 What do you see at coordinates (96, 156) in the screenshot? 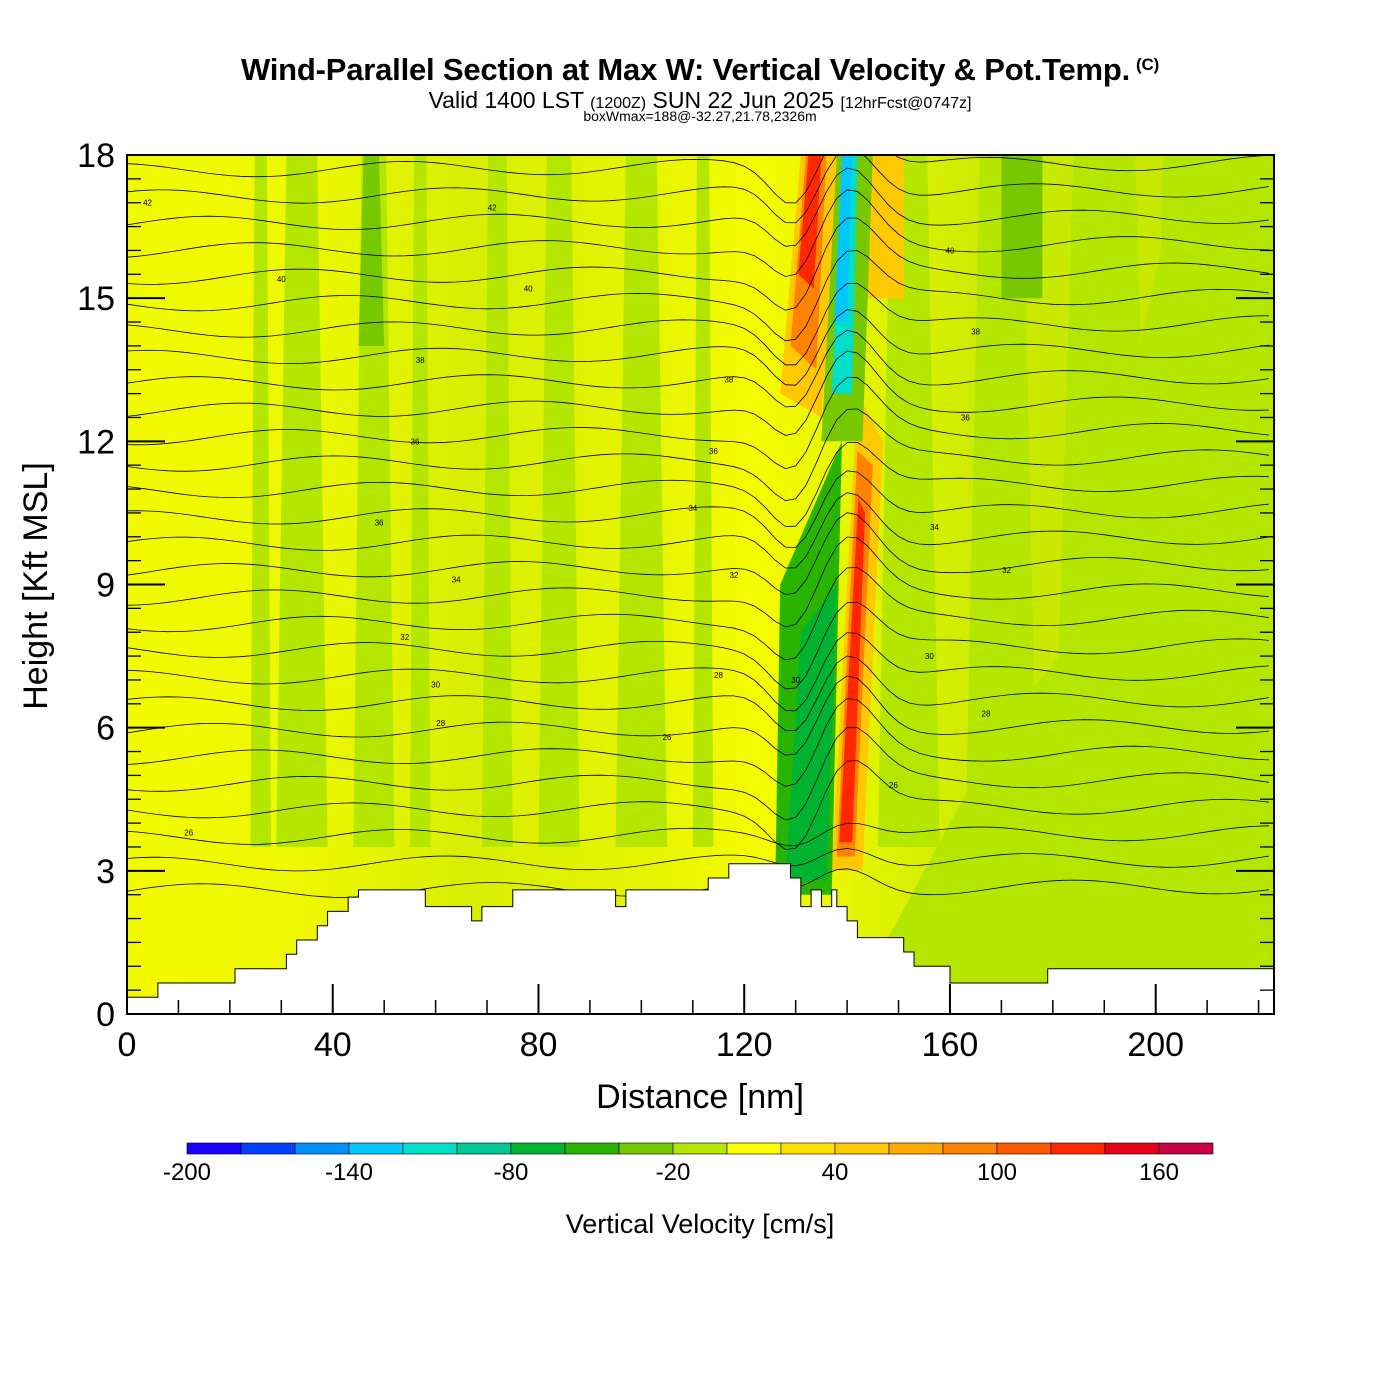
I see `y-tick-label: 18` at bounding box center [96, 156].